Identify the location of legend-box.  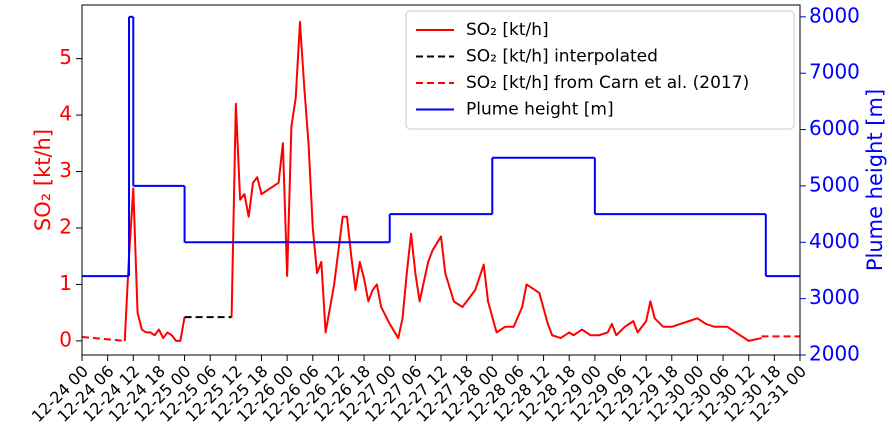
(600, 70).